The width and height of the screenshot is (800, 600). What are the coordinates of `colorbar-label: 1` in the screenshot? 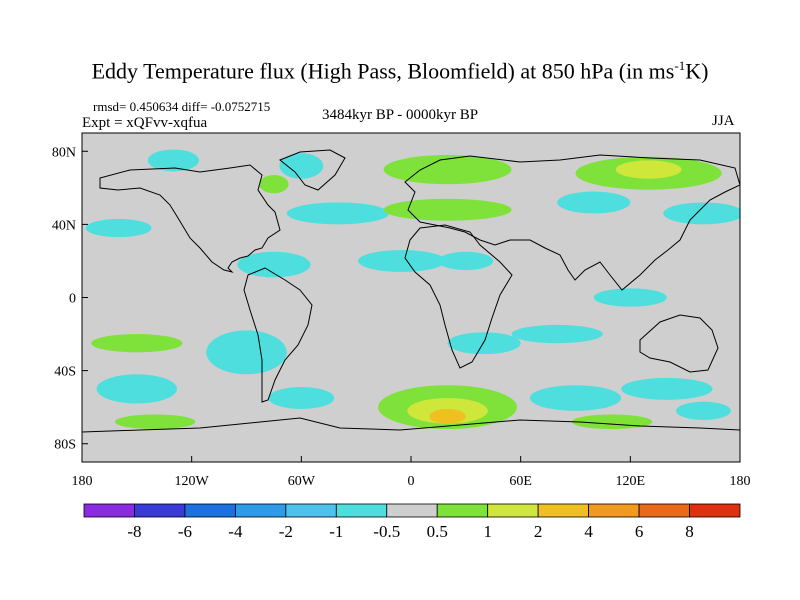 It's located at (487, 531).